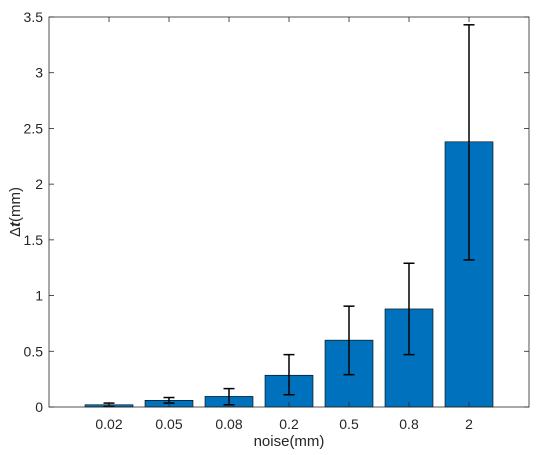  I want to click on y-axis-label: Δt(mm), so click(15, 212).